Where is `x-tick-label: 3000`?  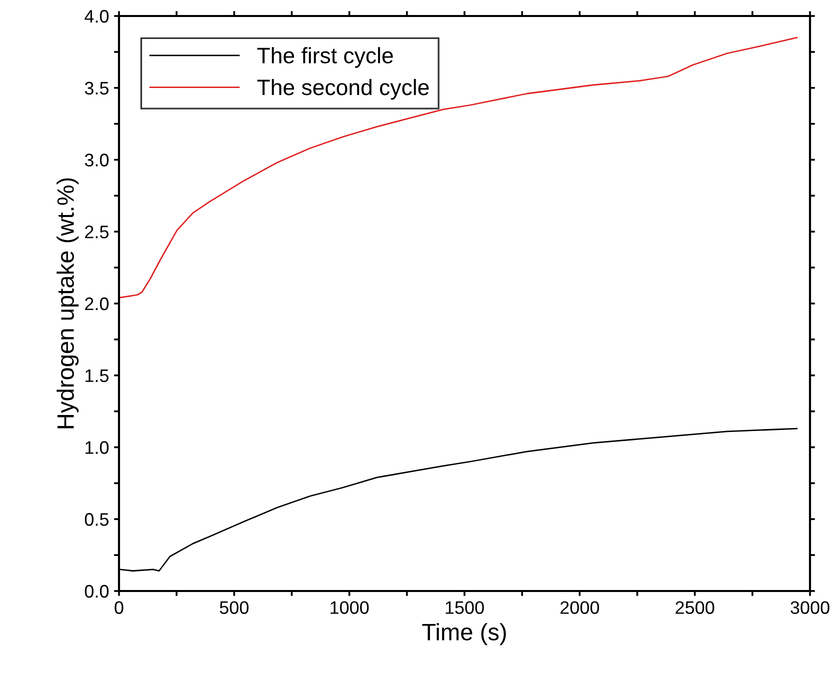 x-tick-label: 3000 is located at coordinates (810, 607).